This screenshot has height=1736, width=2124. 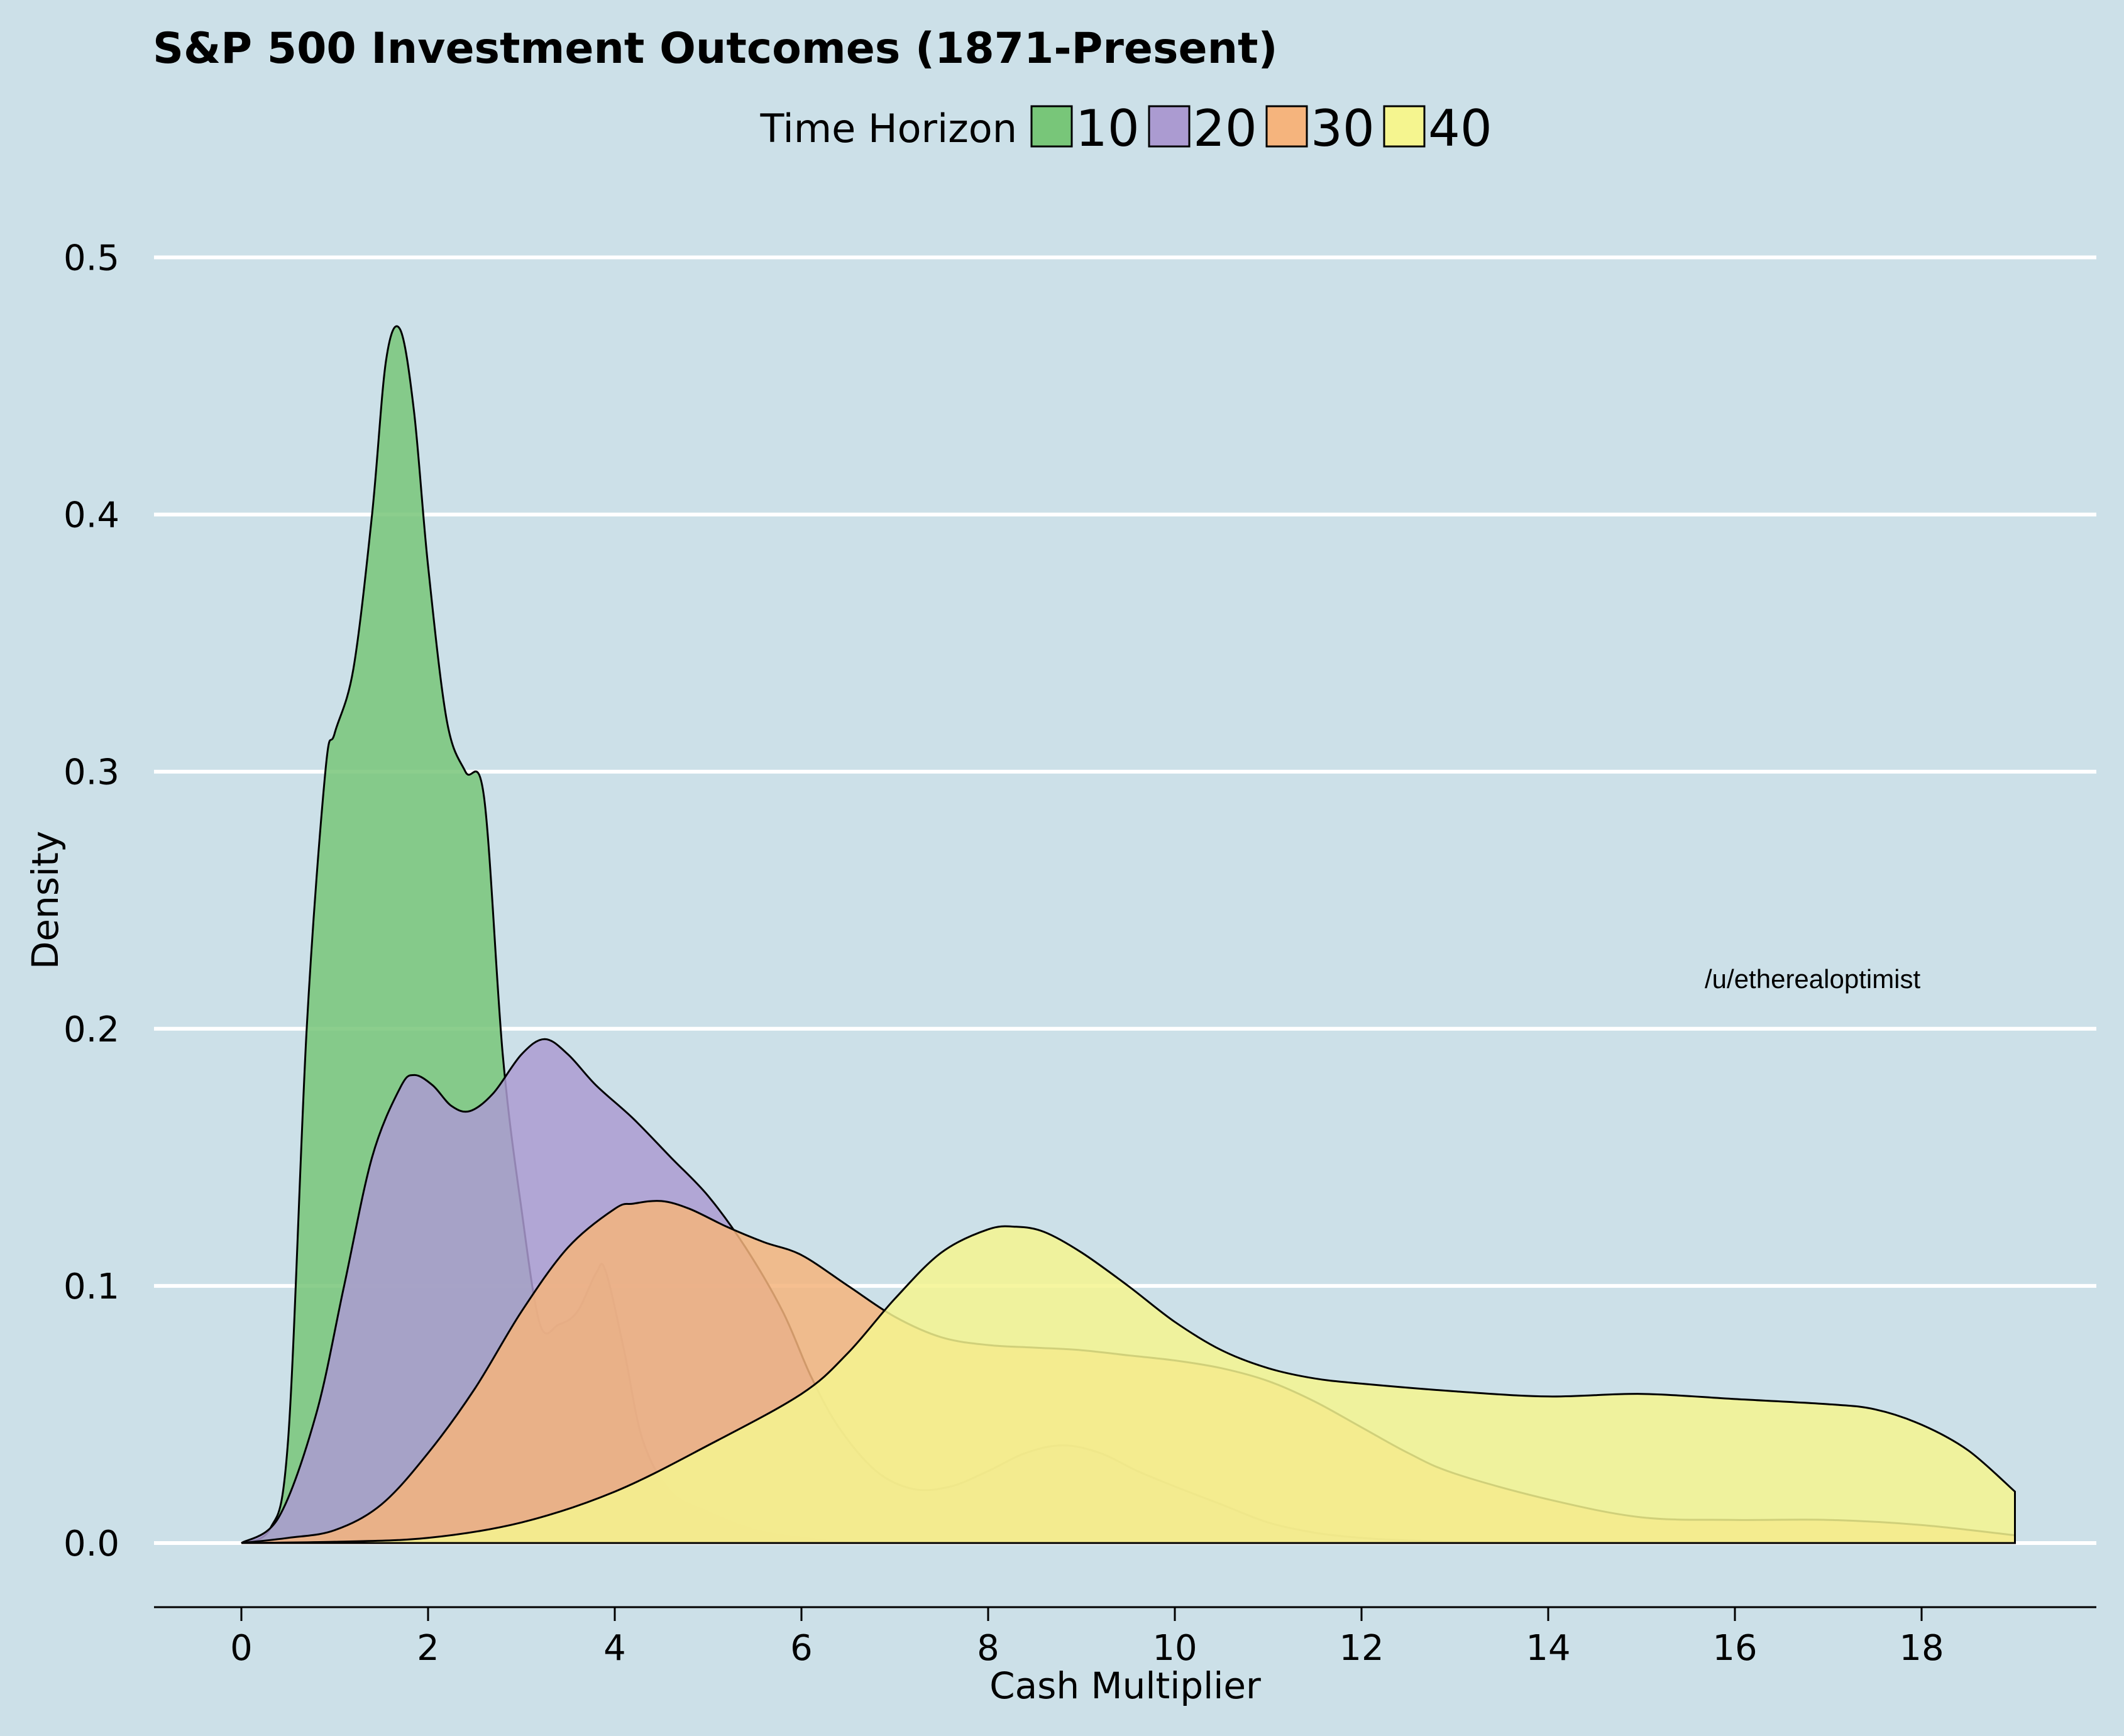 I want to click on x-tick-label: 12, so click(x=1361, y=1649).